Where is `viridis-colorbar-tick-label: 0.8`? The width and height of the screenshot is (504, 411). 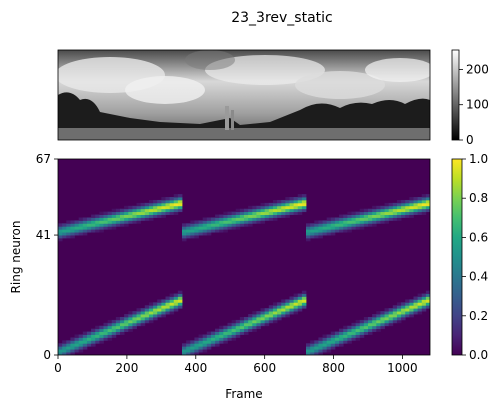
viridis-colorbar-tick-label: 0.8 is located at coordinates (478, 198).